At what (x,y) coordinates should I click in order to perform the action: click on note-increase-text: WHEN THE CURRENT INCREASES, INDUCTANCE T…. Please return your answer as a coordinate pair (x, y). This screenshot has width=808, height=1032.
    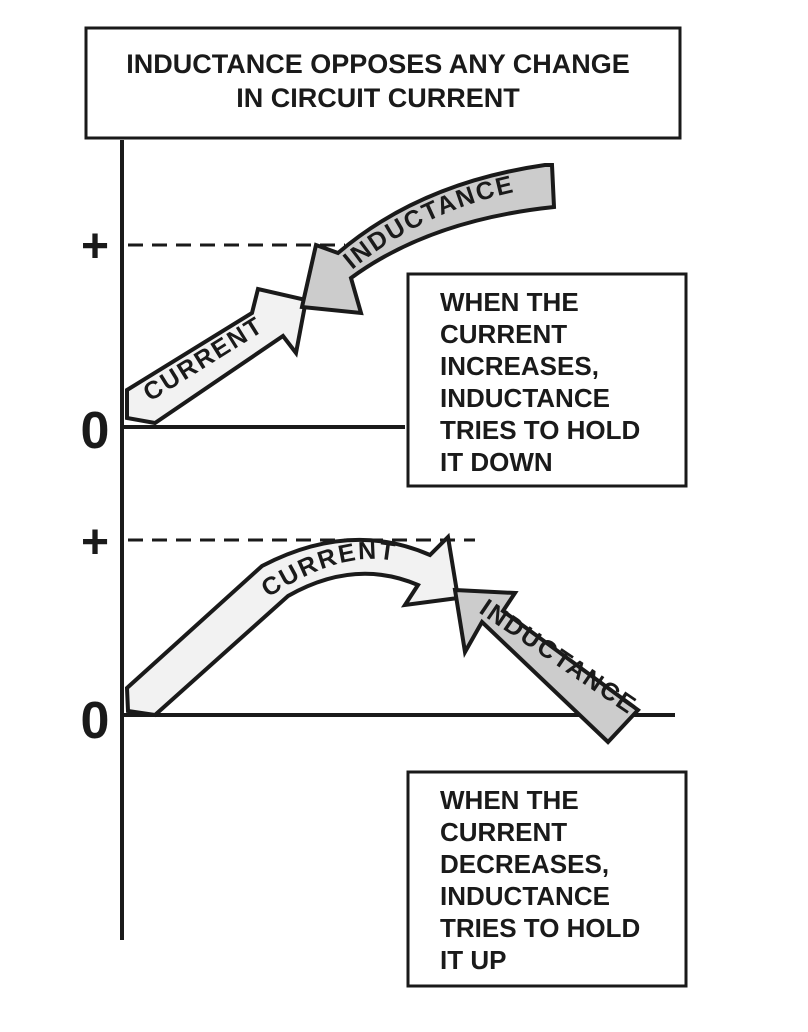
    Looking at the image, I should click on (544, 382).